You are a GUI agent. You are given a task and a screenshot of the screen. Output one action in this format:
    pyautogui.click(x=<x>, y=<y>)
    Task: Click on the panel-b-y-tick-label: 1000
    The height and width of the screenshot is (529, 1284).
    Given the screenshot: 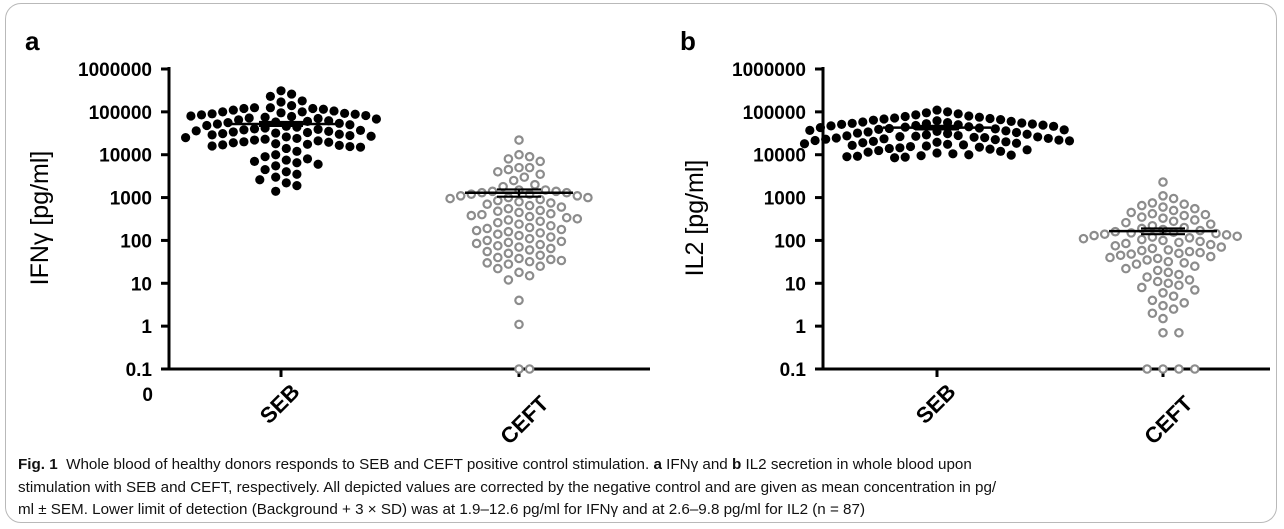 What is the action you would take?
    pyautogui.click(x=785, y=199)
    